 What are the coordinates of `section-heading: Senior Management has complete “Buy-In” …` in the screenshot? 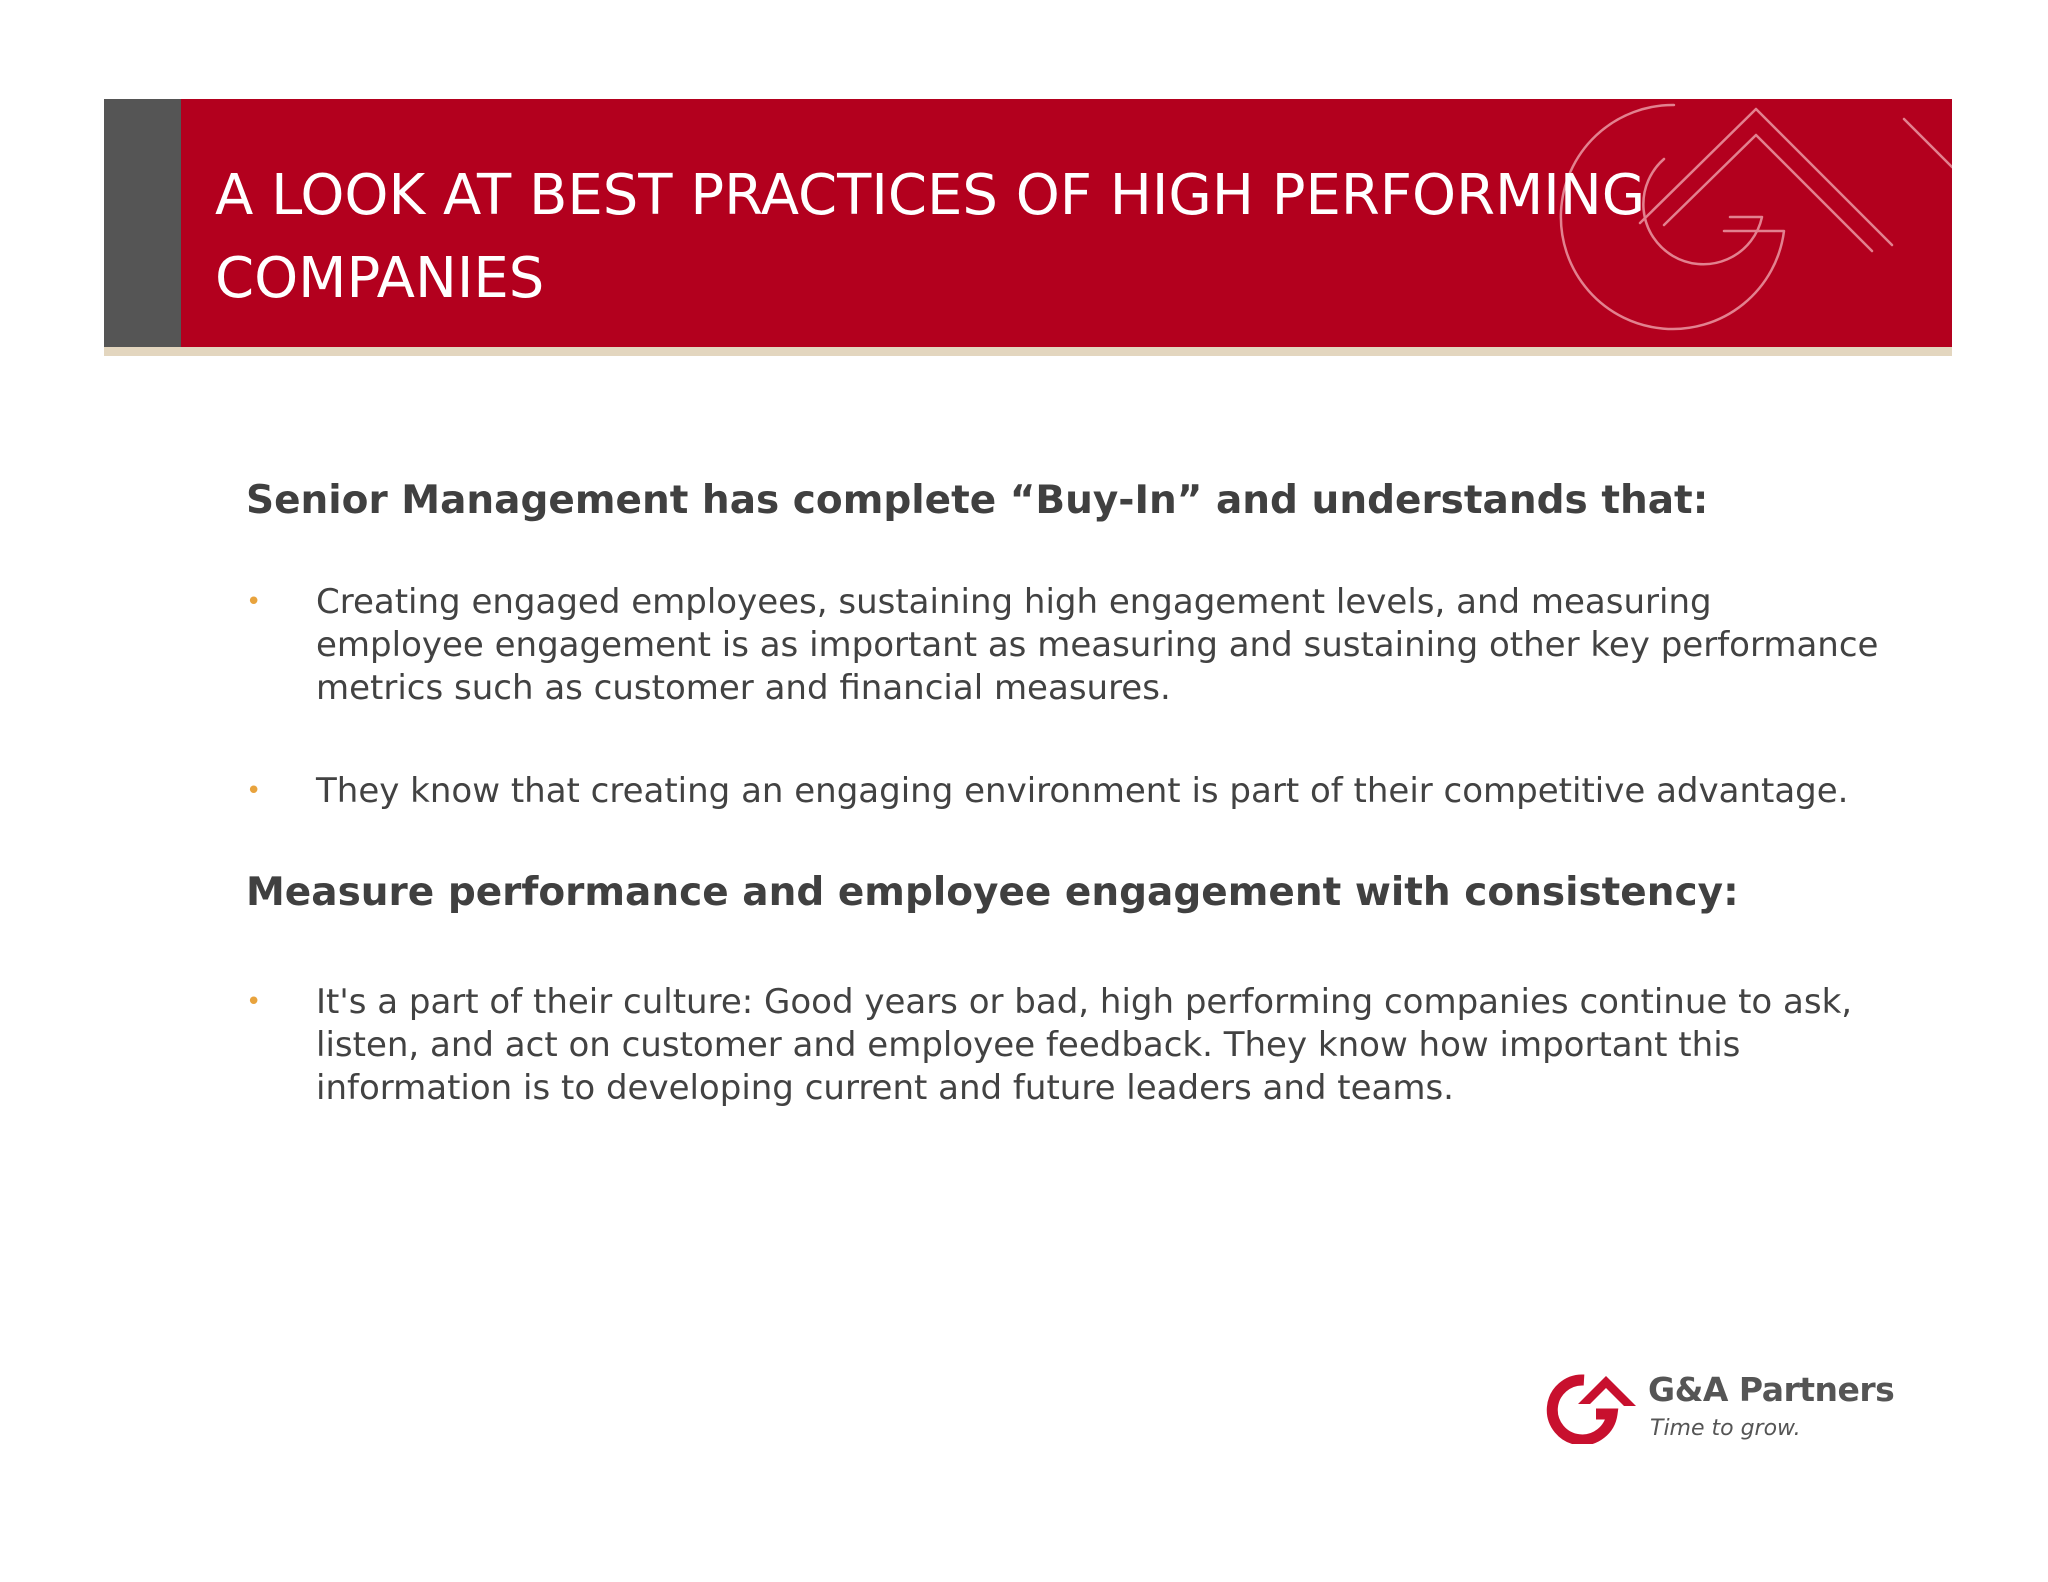 It's located at (977, 500).